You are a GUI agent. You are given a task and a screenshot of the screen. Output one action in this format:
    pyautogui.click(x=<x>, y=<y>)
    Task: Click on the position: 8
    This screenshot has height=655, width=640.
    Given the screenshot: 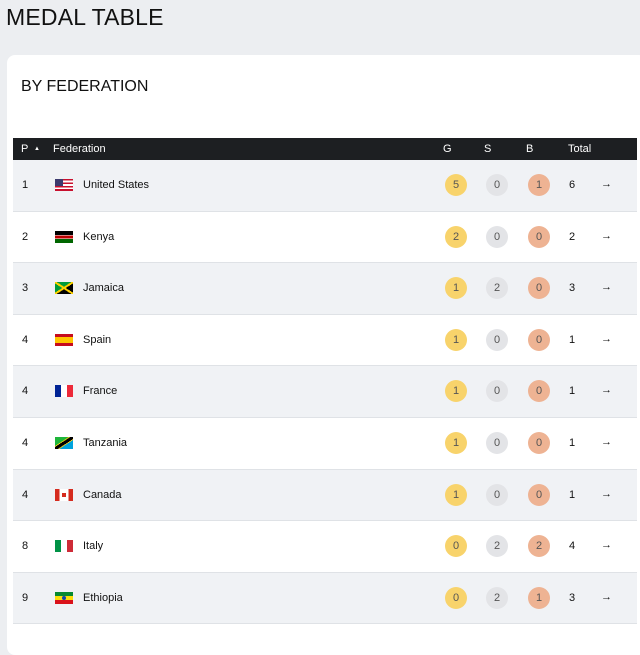 What is the action you would take?
    pyautogui.click(x=25, y=546)
    